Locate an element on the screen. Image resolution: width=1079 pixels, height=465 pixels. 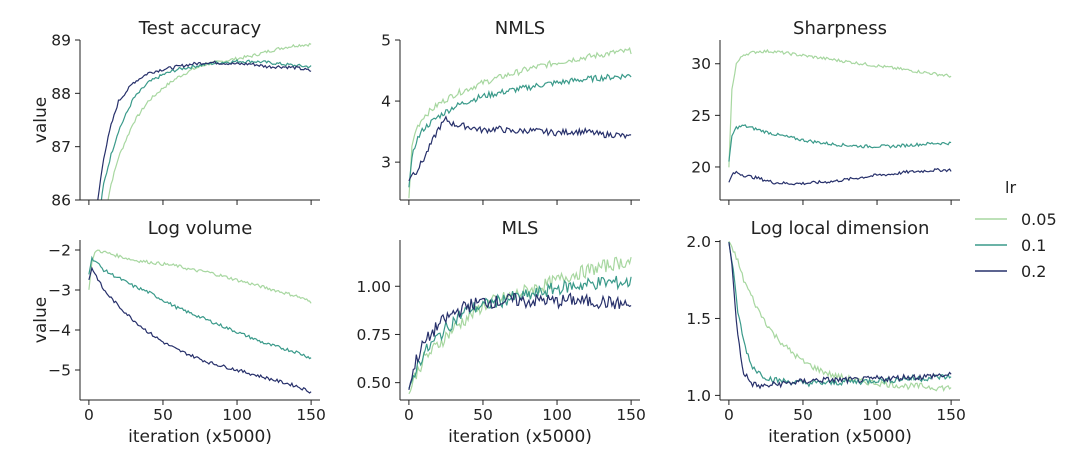
y-tick-label: 20 is located at coordinates (701, 167).